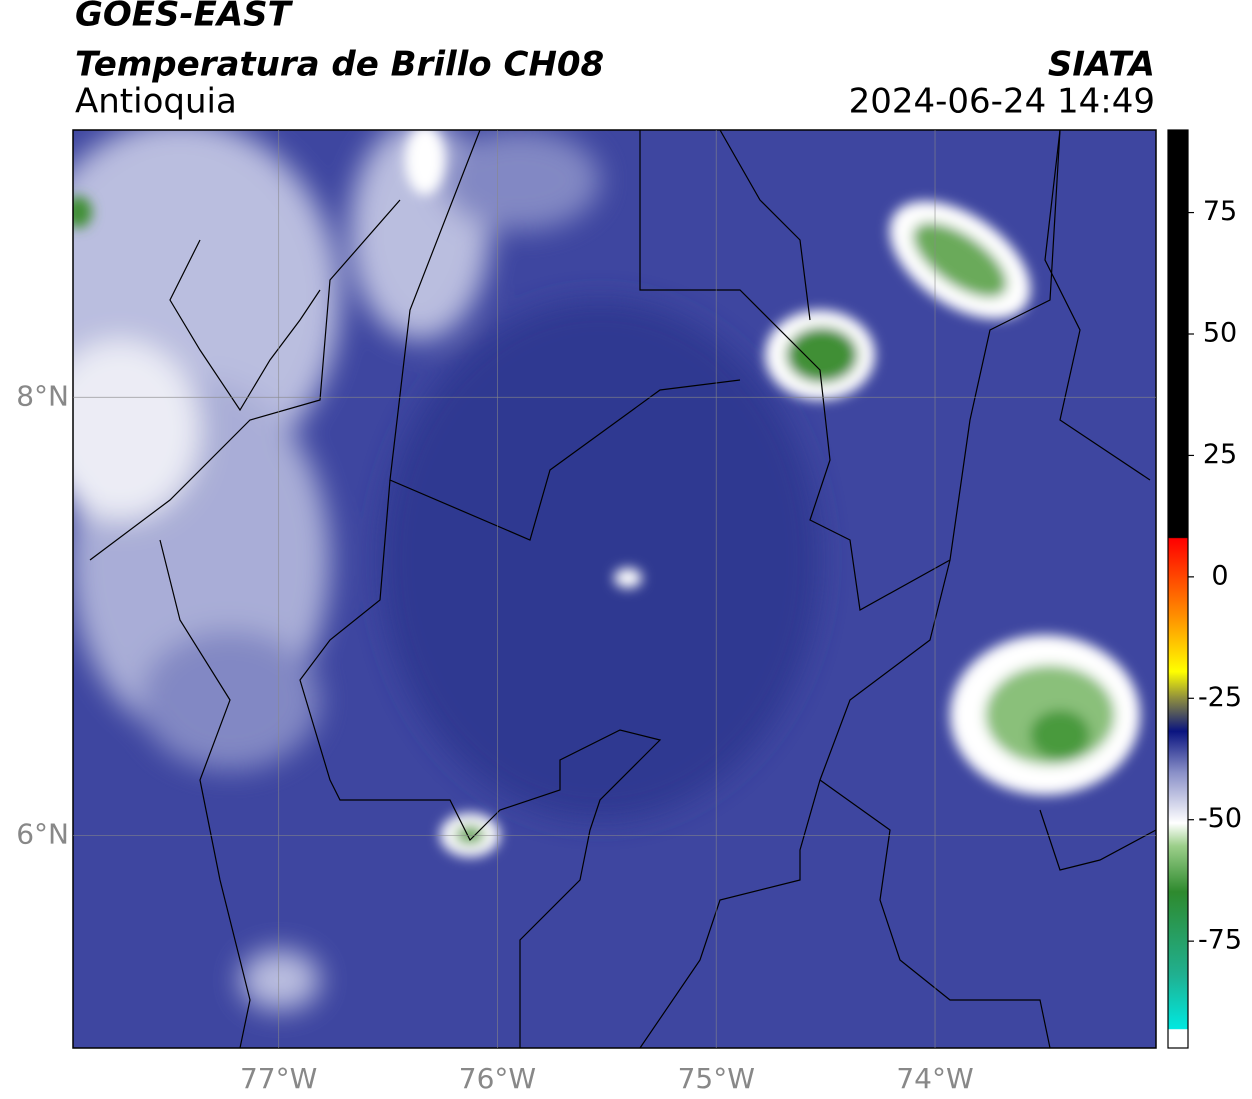 This screenshot has width=1252, height=1099. I want to click on source: SIATA, so click(1101, 65).